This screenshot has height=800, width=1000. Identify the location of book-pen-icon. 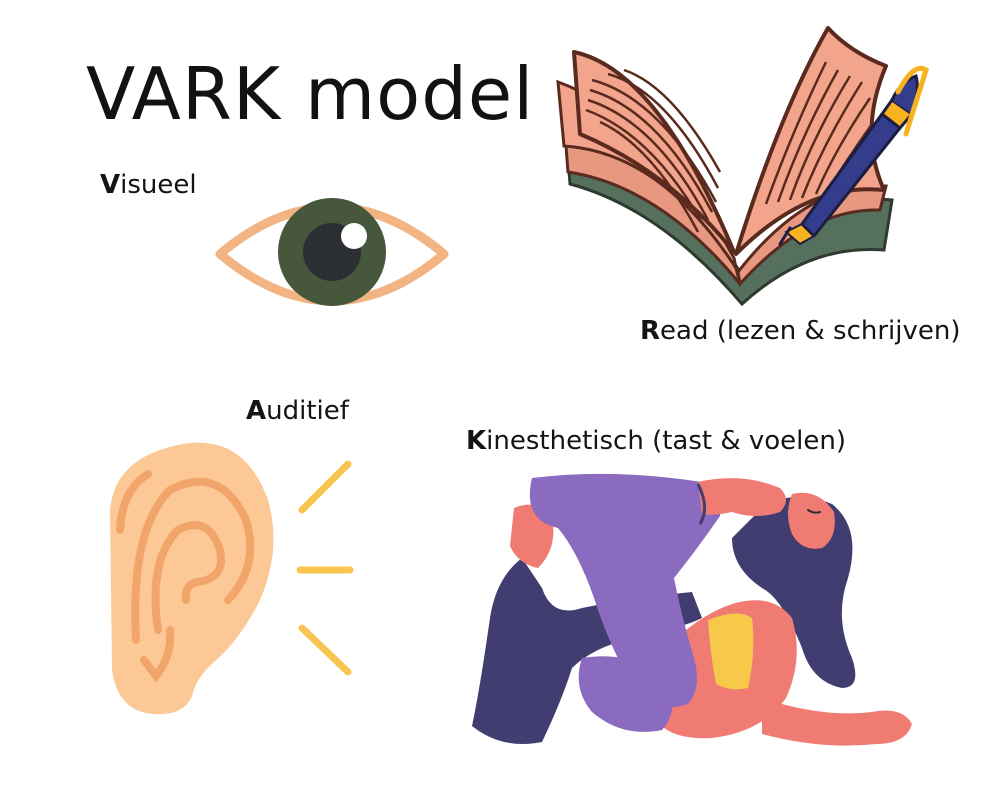
(742, 166).